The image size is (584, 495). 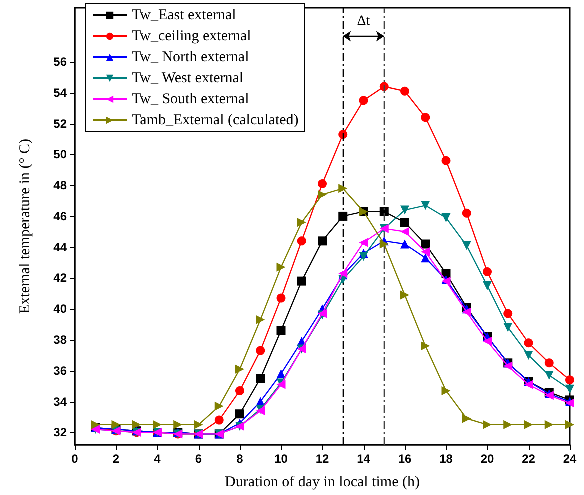 I want to click on x-tick-label: 20, so click(x=487, y=459).